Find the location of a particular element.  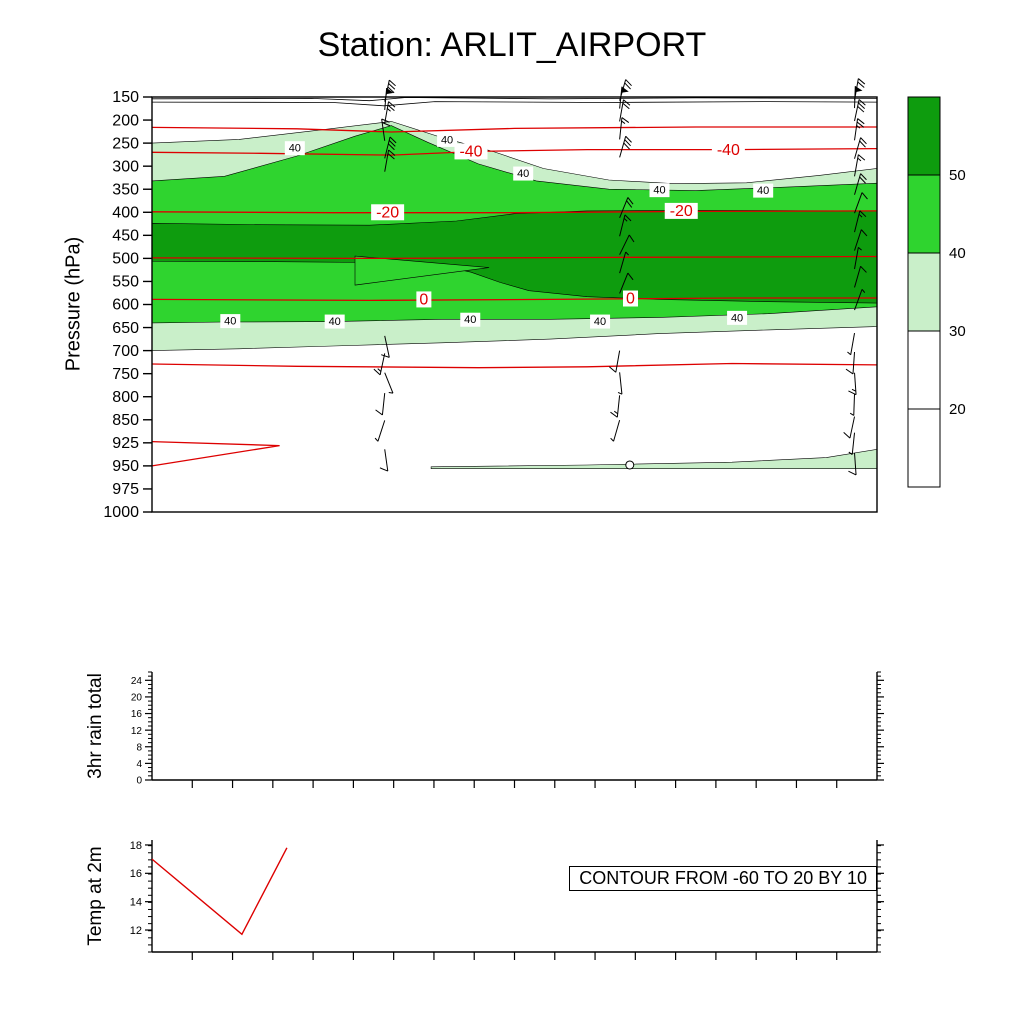

surface-marker is located at coordinates (630, 465).